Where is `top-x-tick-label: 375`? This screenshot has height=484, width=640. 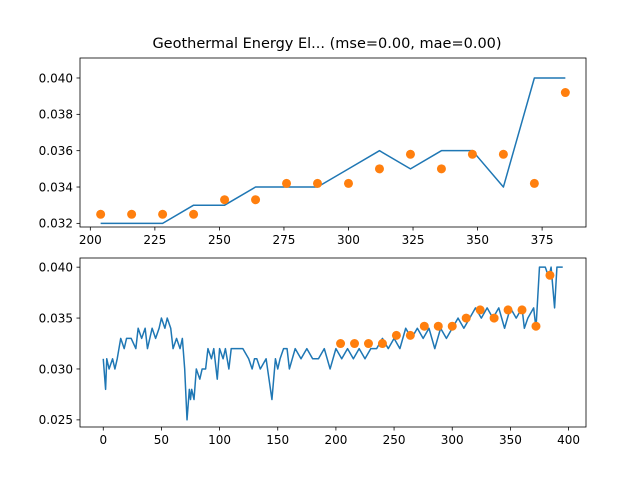 top-x-tick-label: 375 is located at coordinates (542, 240).